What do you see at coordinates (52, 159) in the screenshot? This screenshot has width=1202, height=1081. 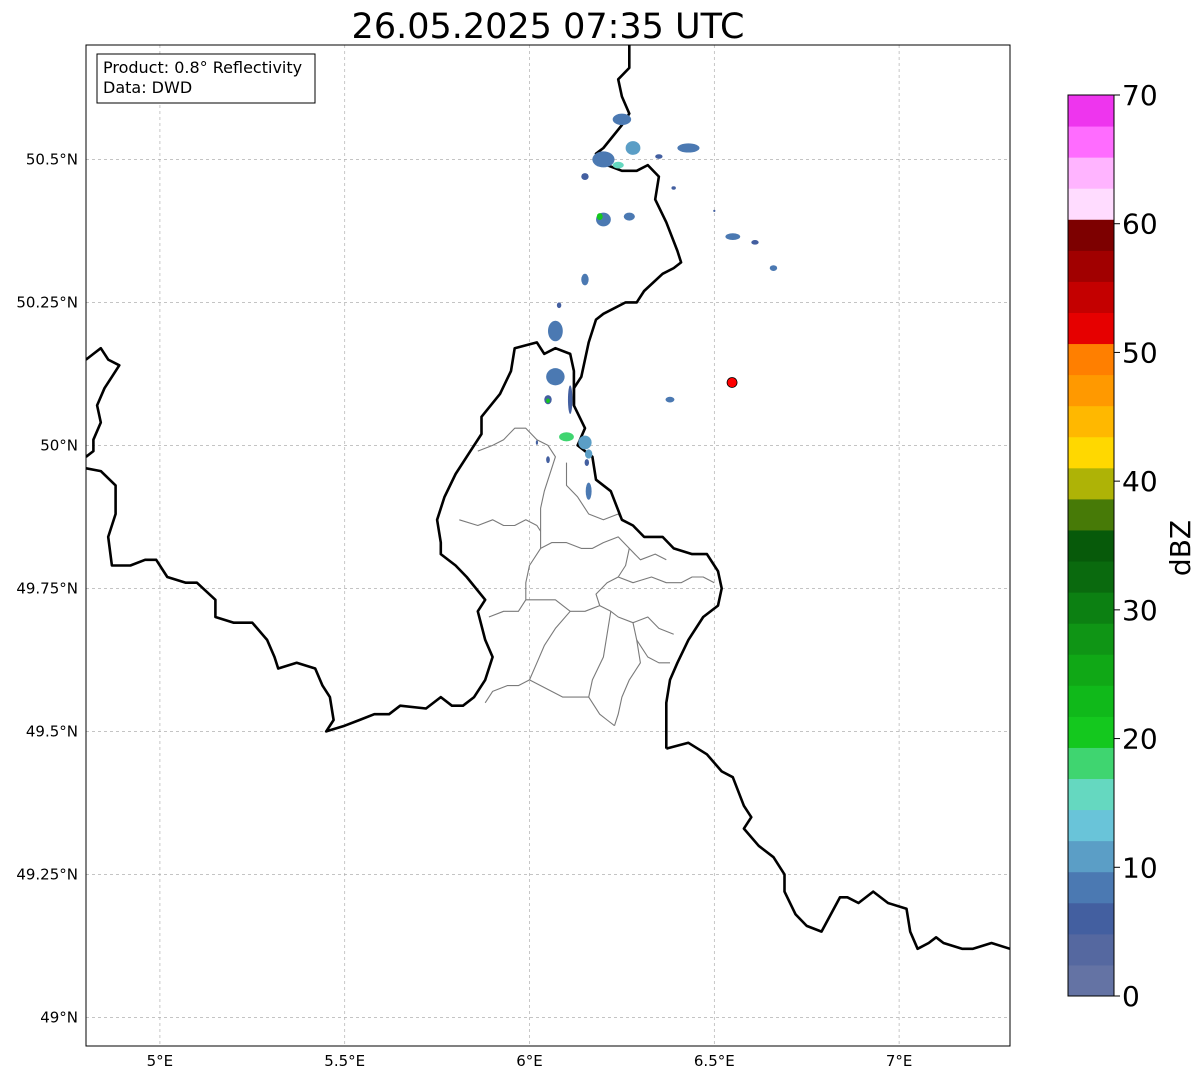 I see `lat-tick-label: 50.5°N` at bounding box center [52, 159].